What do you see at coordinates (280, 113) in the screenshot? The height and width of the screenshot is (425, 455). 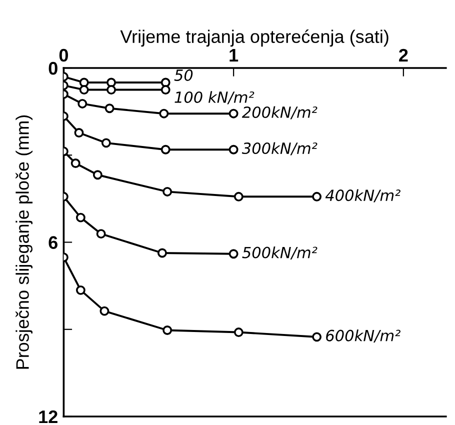 I see `series-label: 200kN/m²` at bounding box center [280, 113].